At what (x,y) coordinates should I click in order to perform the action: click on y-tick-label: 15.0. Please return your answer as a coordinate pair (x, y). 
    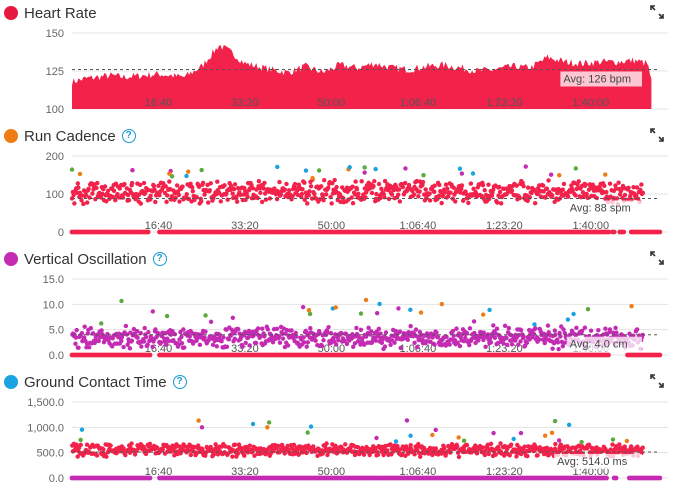
    Looking at the image, I should click on (53, 280).